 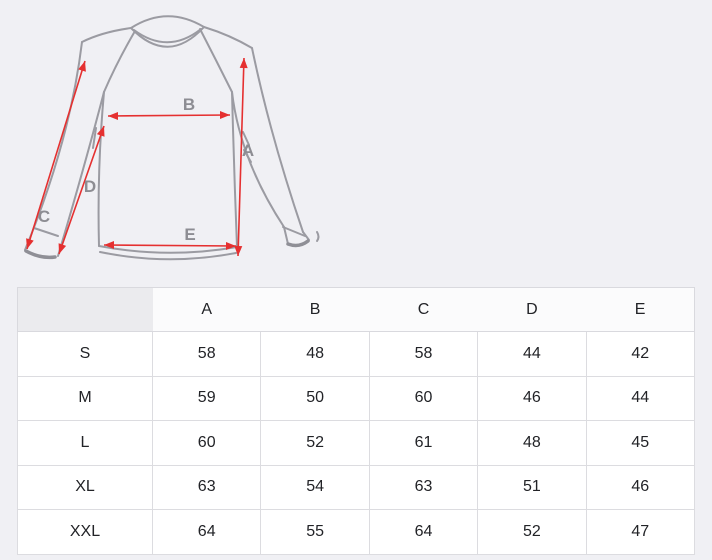 I want to click on measurement-value: 51, so click(x=532, y=487).